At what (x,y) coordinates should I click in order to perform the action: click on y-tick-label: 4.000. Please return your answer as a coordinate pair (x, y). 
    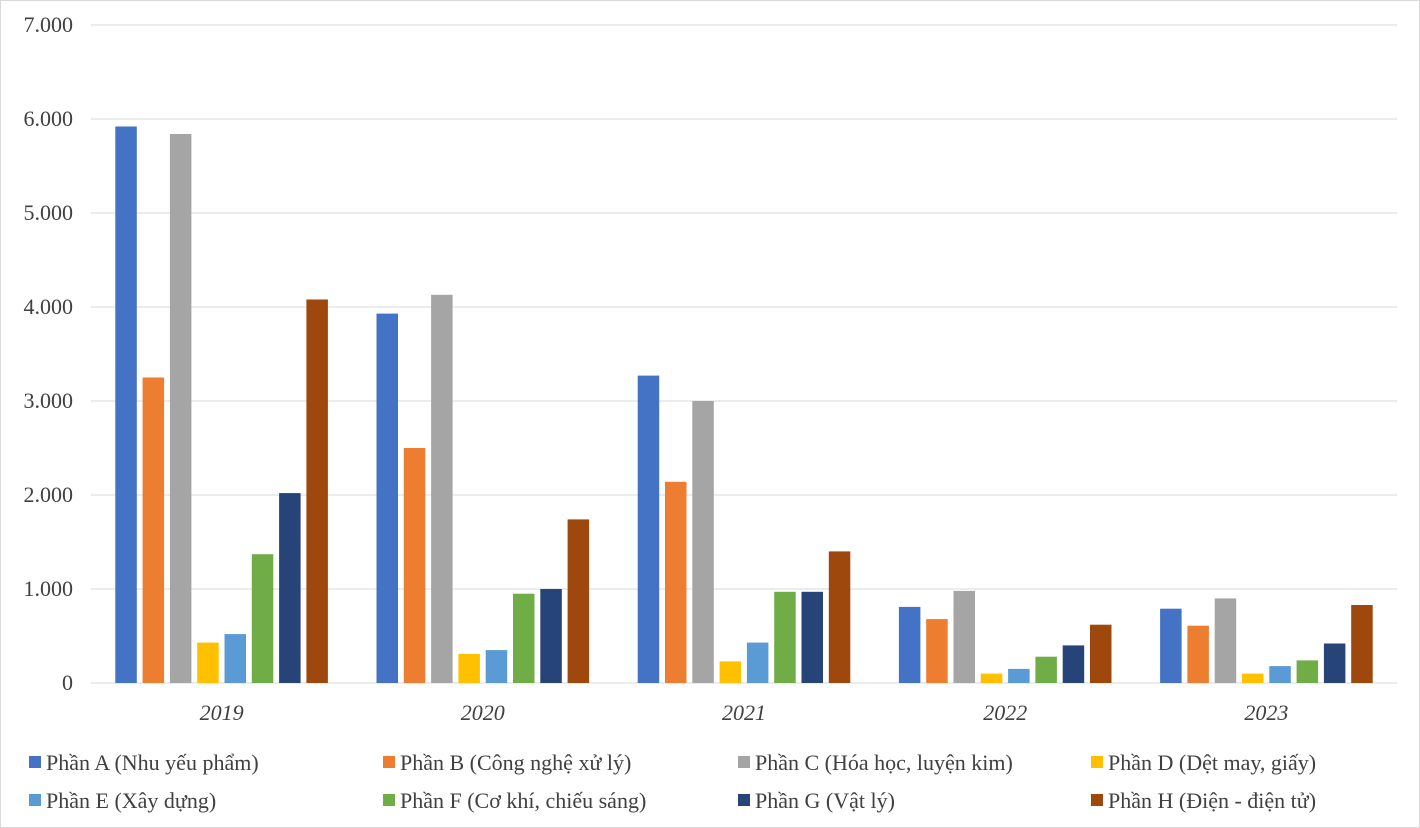
    Looking at the image, I should click on (49, 306).